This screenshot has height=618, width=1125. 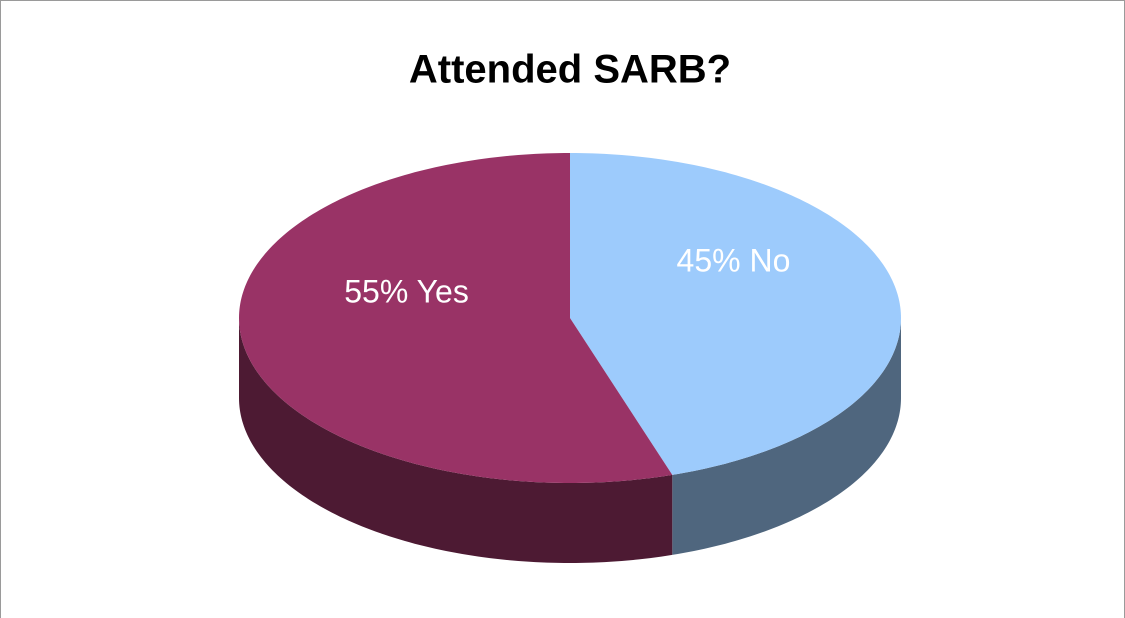 What do you see at coordinates (786, 436) in the screenshot?
I see `pie-slice-side` at bounding box center [786, 436].